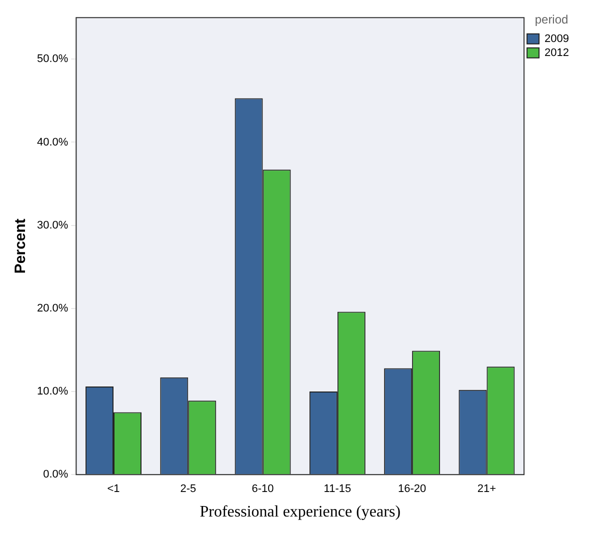  Describe the element at coordinates (557, 38) in the screenshot. I see `legend-label: 2009` at that location.